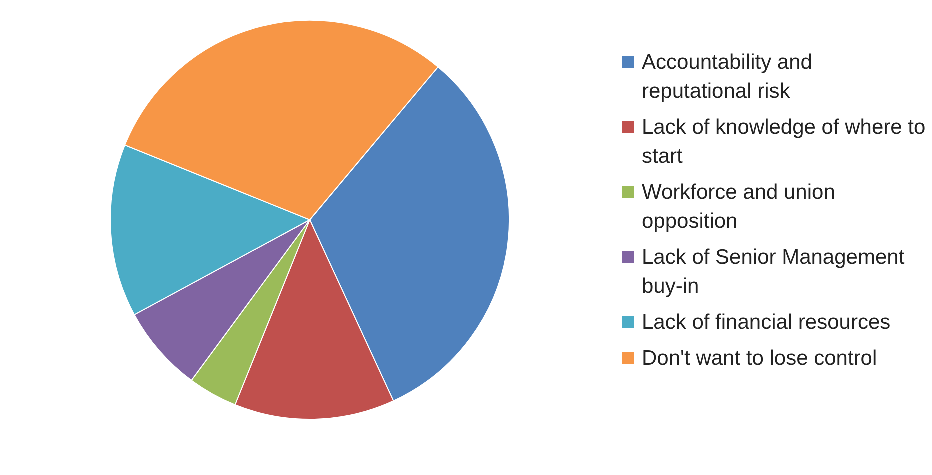 The image size is (932, 475). What do you see at coordinates (784, 142) in the screenshot?
I see `legend-label: Lack of knowledge of where to start` at bounding box center [784, 142].